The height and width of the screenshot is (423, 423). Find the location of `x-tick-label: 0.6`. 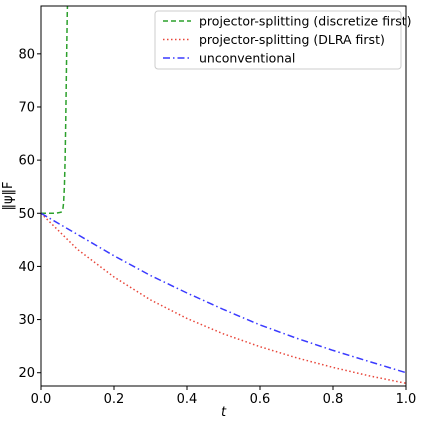

x-tick-label: 0.6 is located at coordinates (260, 399).